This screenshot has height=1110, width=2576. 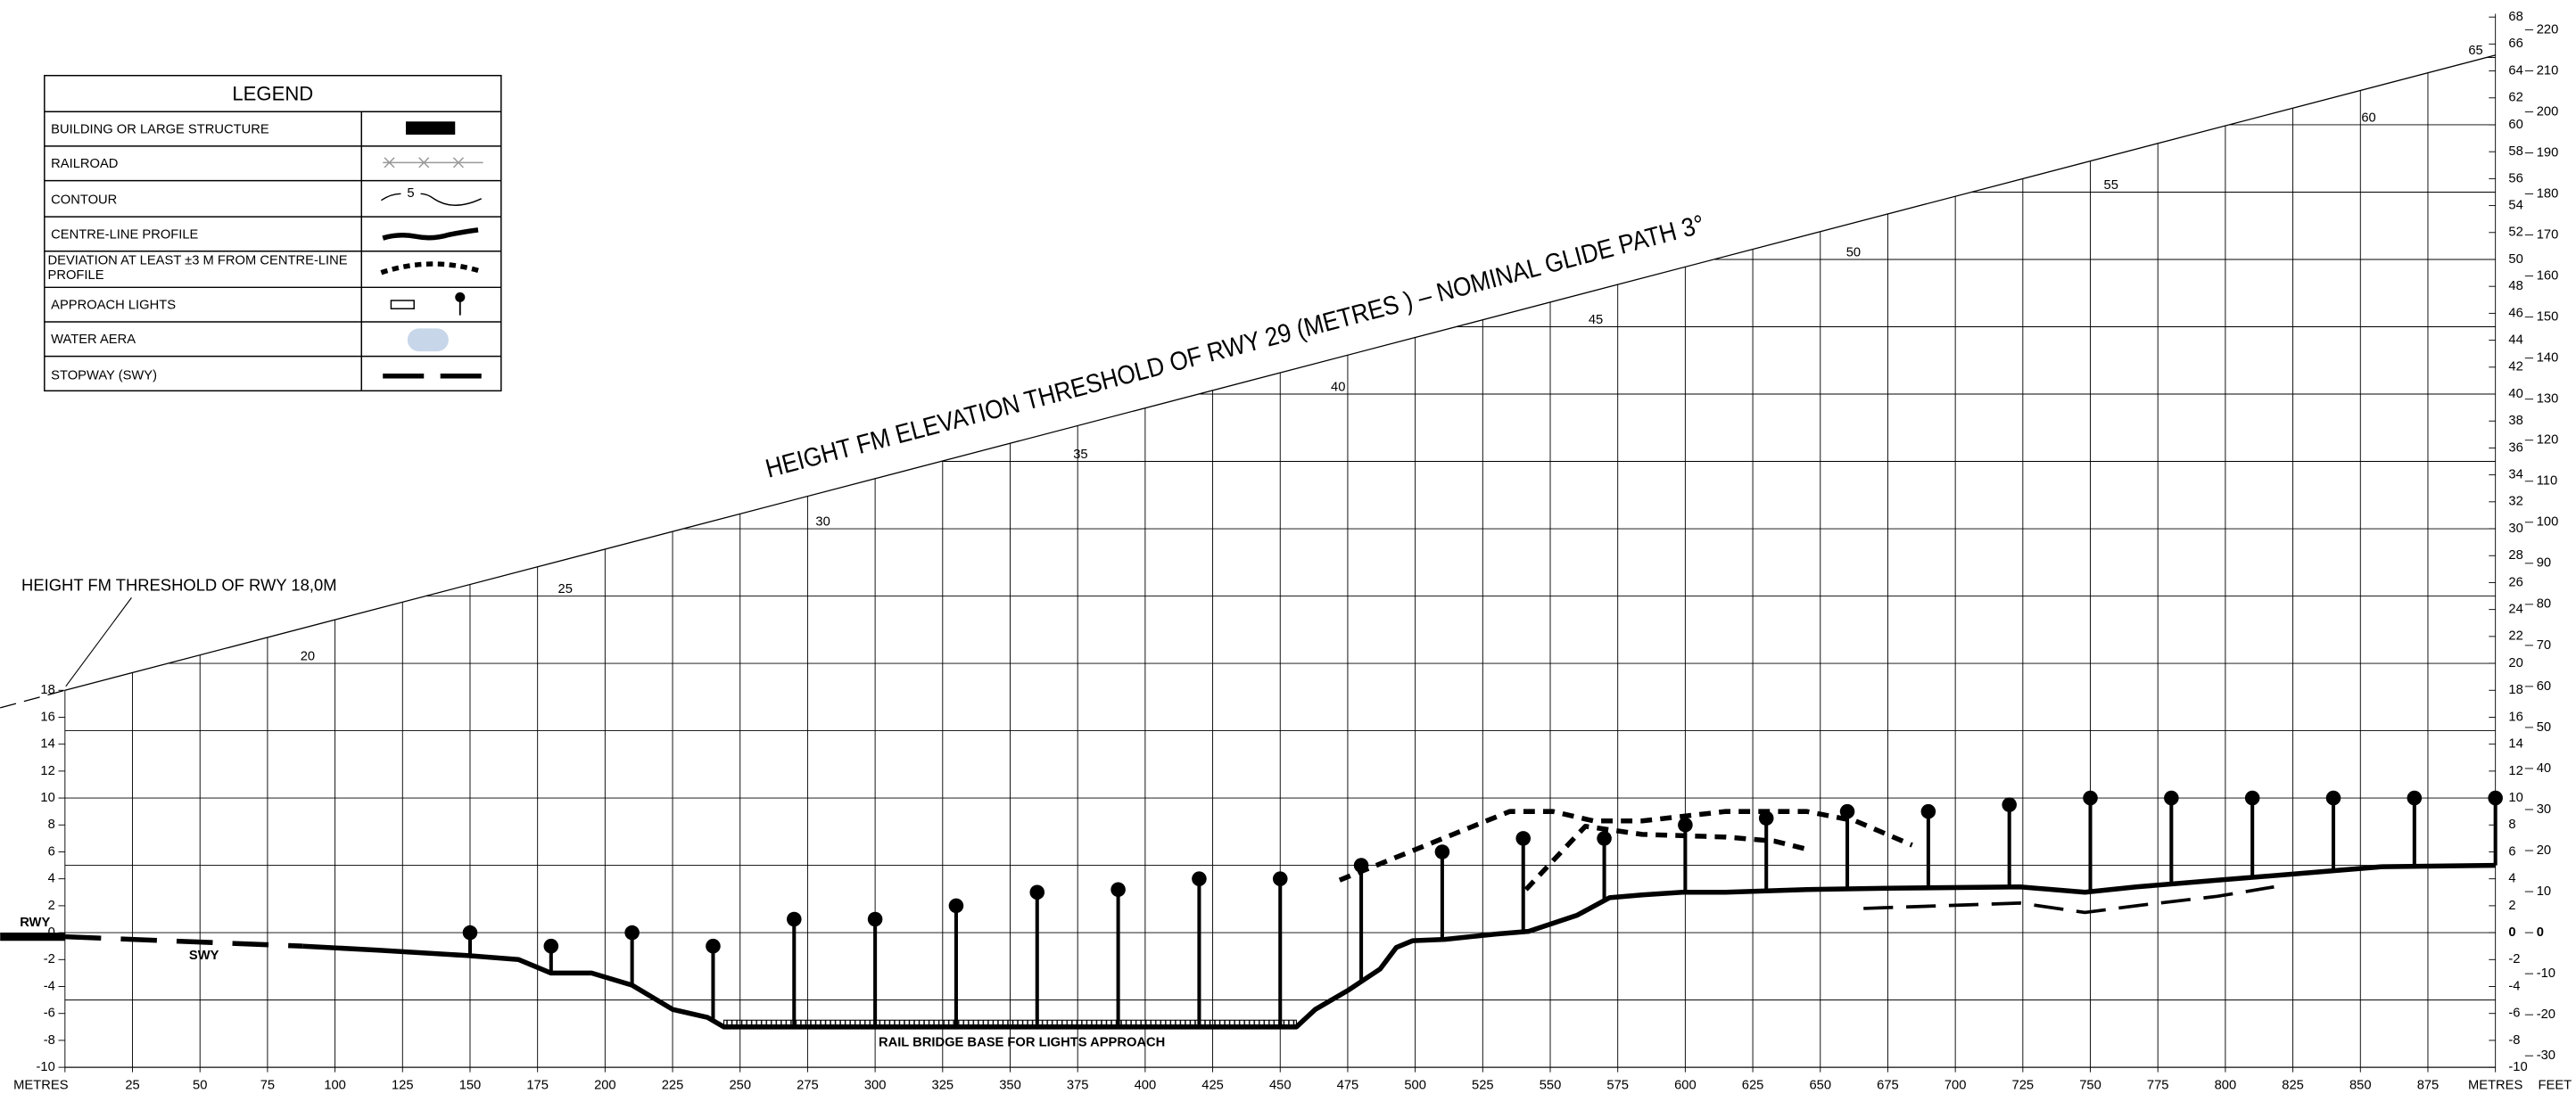 What do you see at coordinates (2515, 178) in the screenshot?
I see `y-tick-label: 56` at bounding box center [2515, 178].